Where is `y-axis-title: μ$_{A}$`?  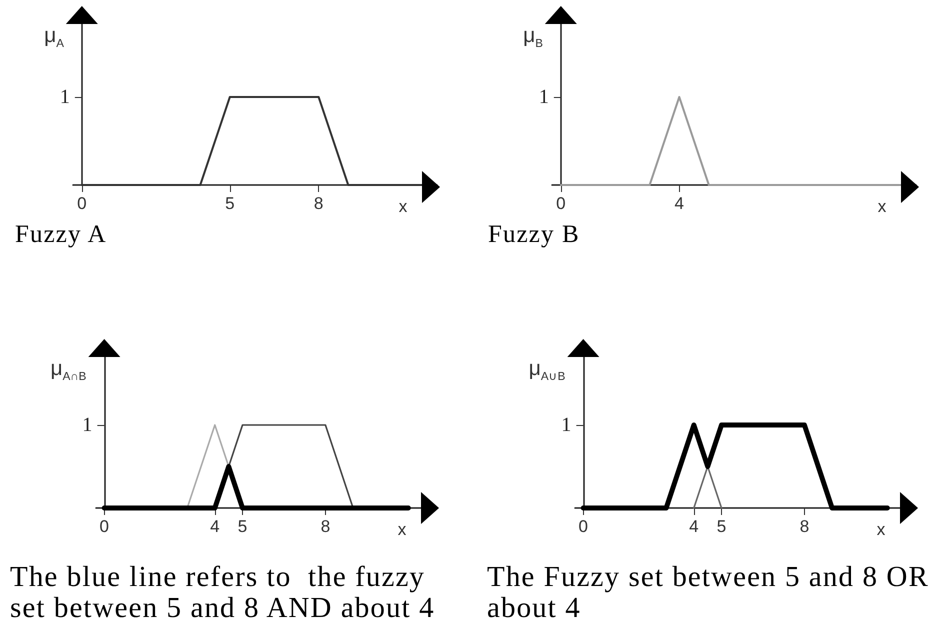
y-axis-title: μ$_{A}$ is located at coordinates (54, 38).